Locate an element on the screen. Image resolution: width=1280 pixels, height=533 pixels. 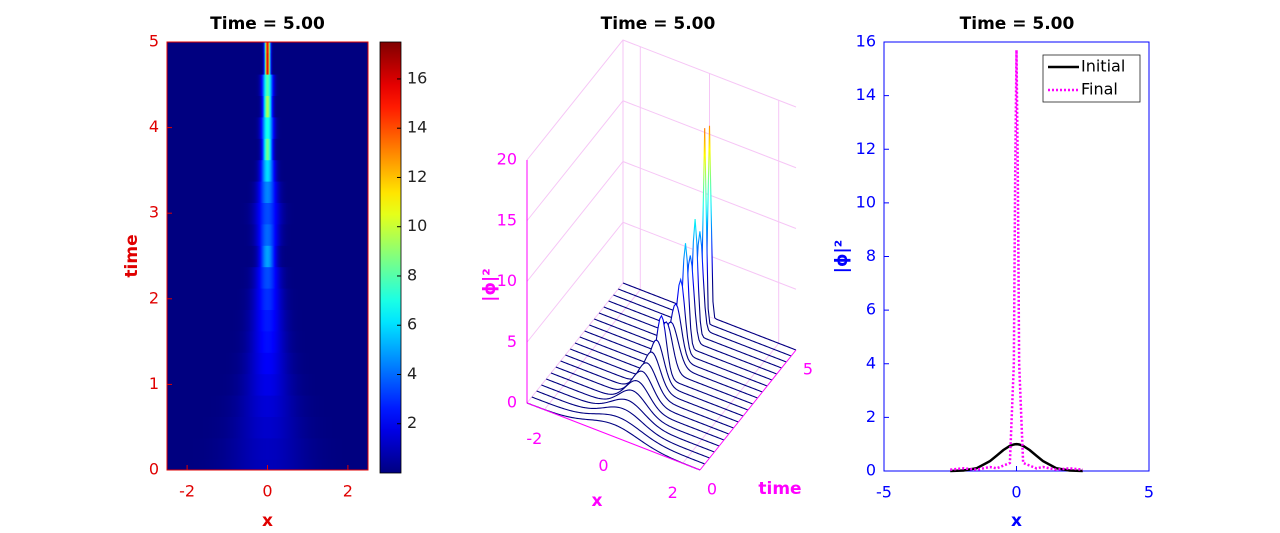
legend-label: Final is located at coordinates (1099, 89).